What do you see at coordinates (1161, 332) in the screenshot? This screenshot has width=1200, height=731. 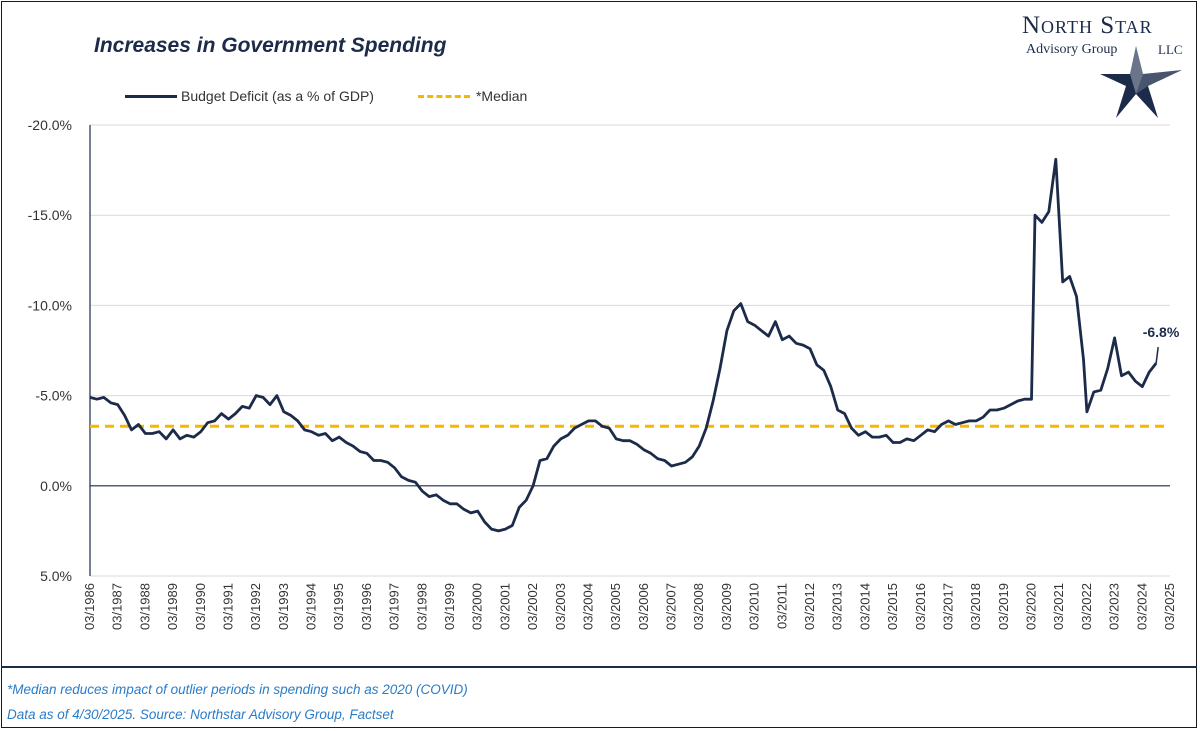 I see `last-value-label: -6.8%` at bounding box center [1161, 332].